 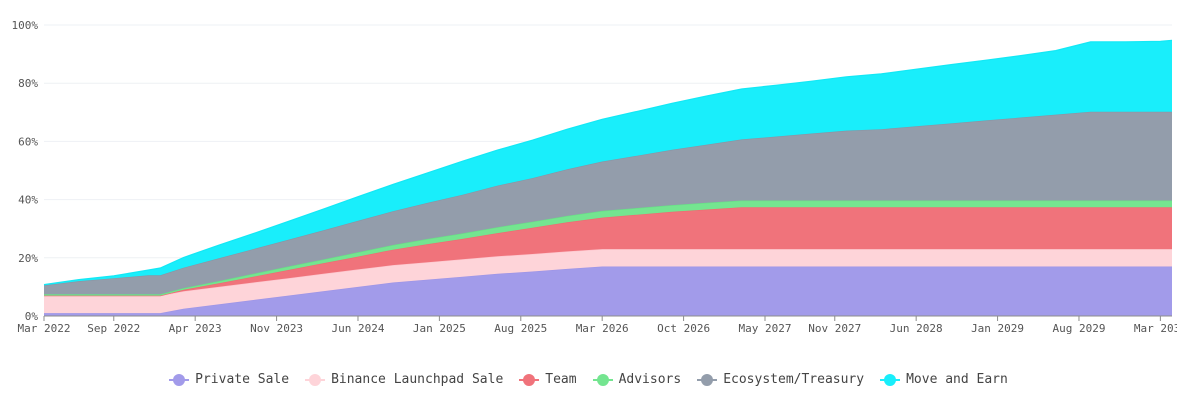 I want to click on x-tick-label: Aug 2025, so click(x=520, y=328).